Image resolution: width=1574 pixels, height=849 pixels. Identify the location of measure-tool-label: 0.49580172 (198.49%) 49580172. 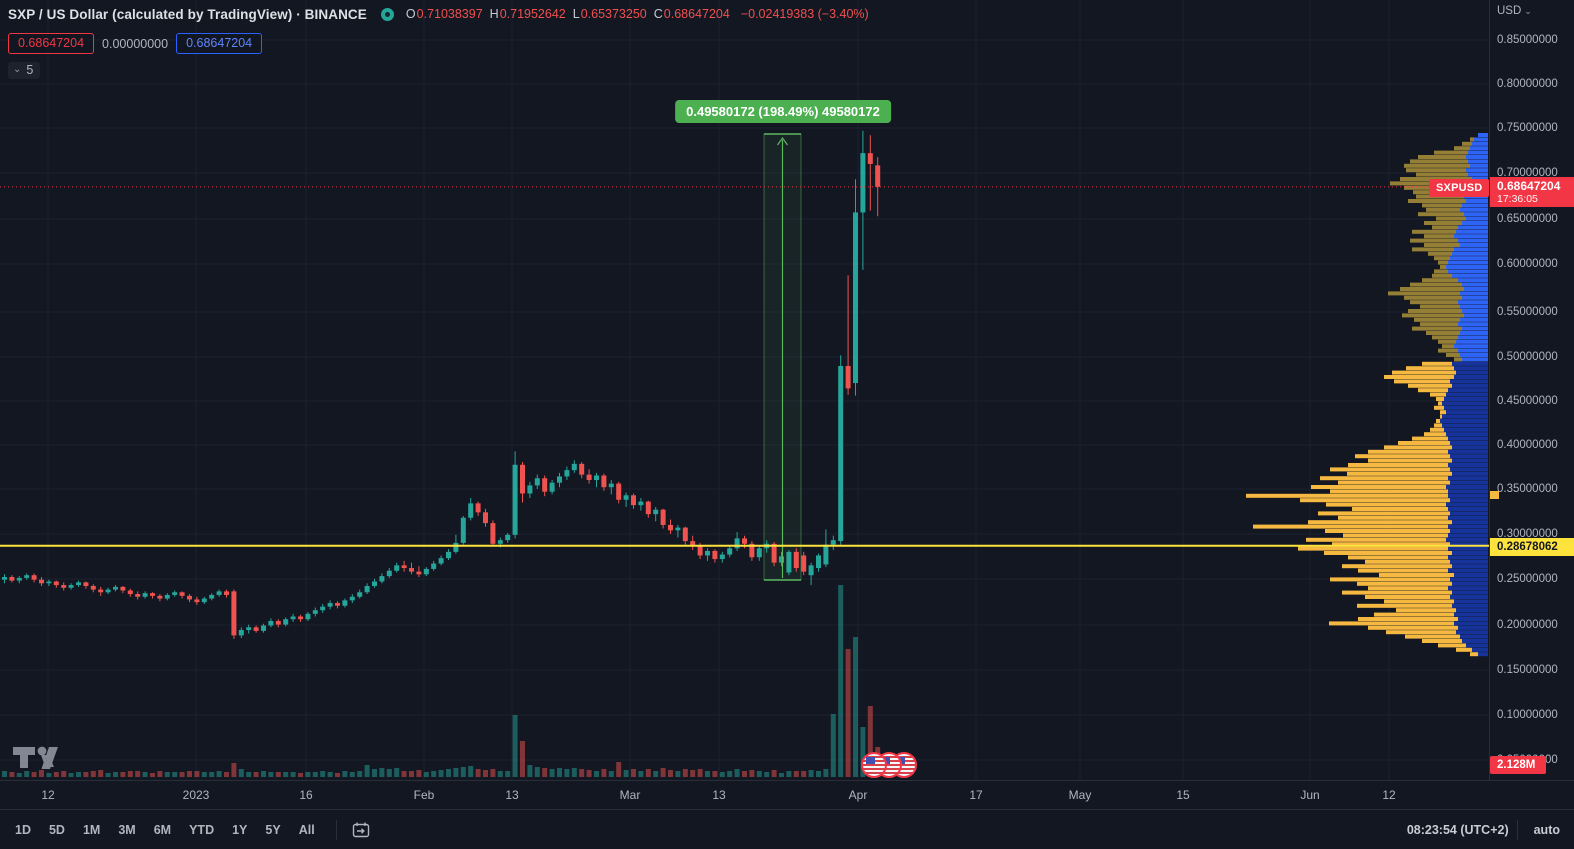
(783, 111).